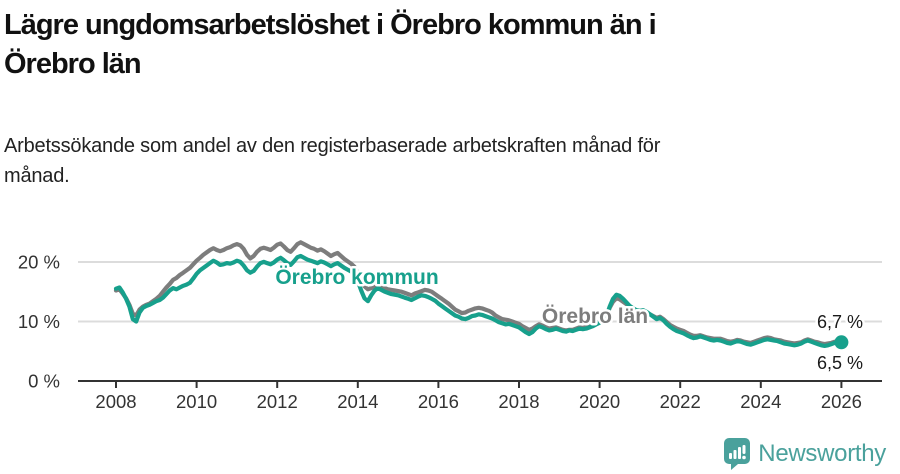  Describe the element at coordinates (44, 381) in the screenshot. I see `y-tick-label-0: 0 %` at that location.